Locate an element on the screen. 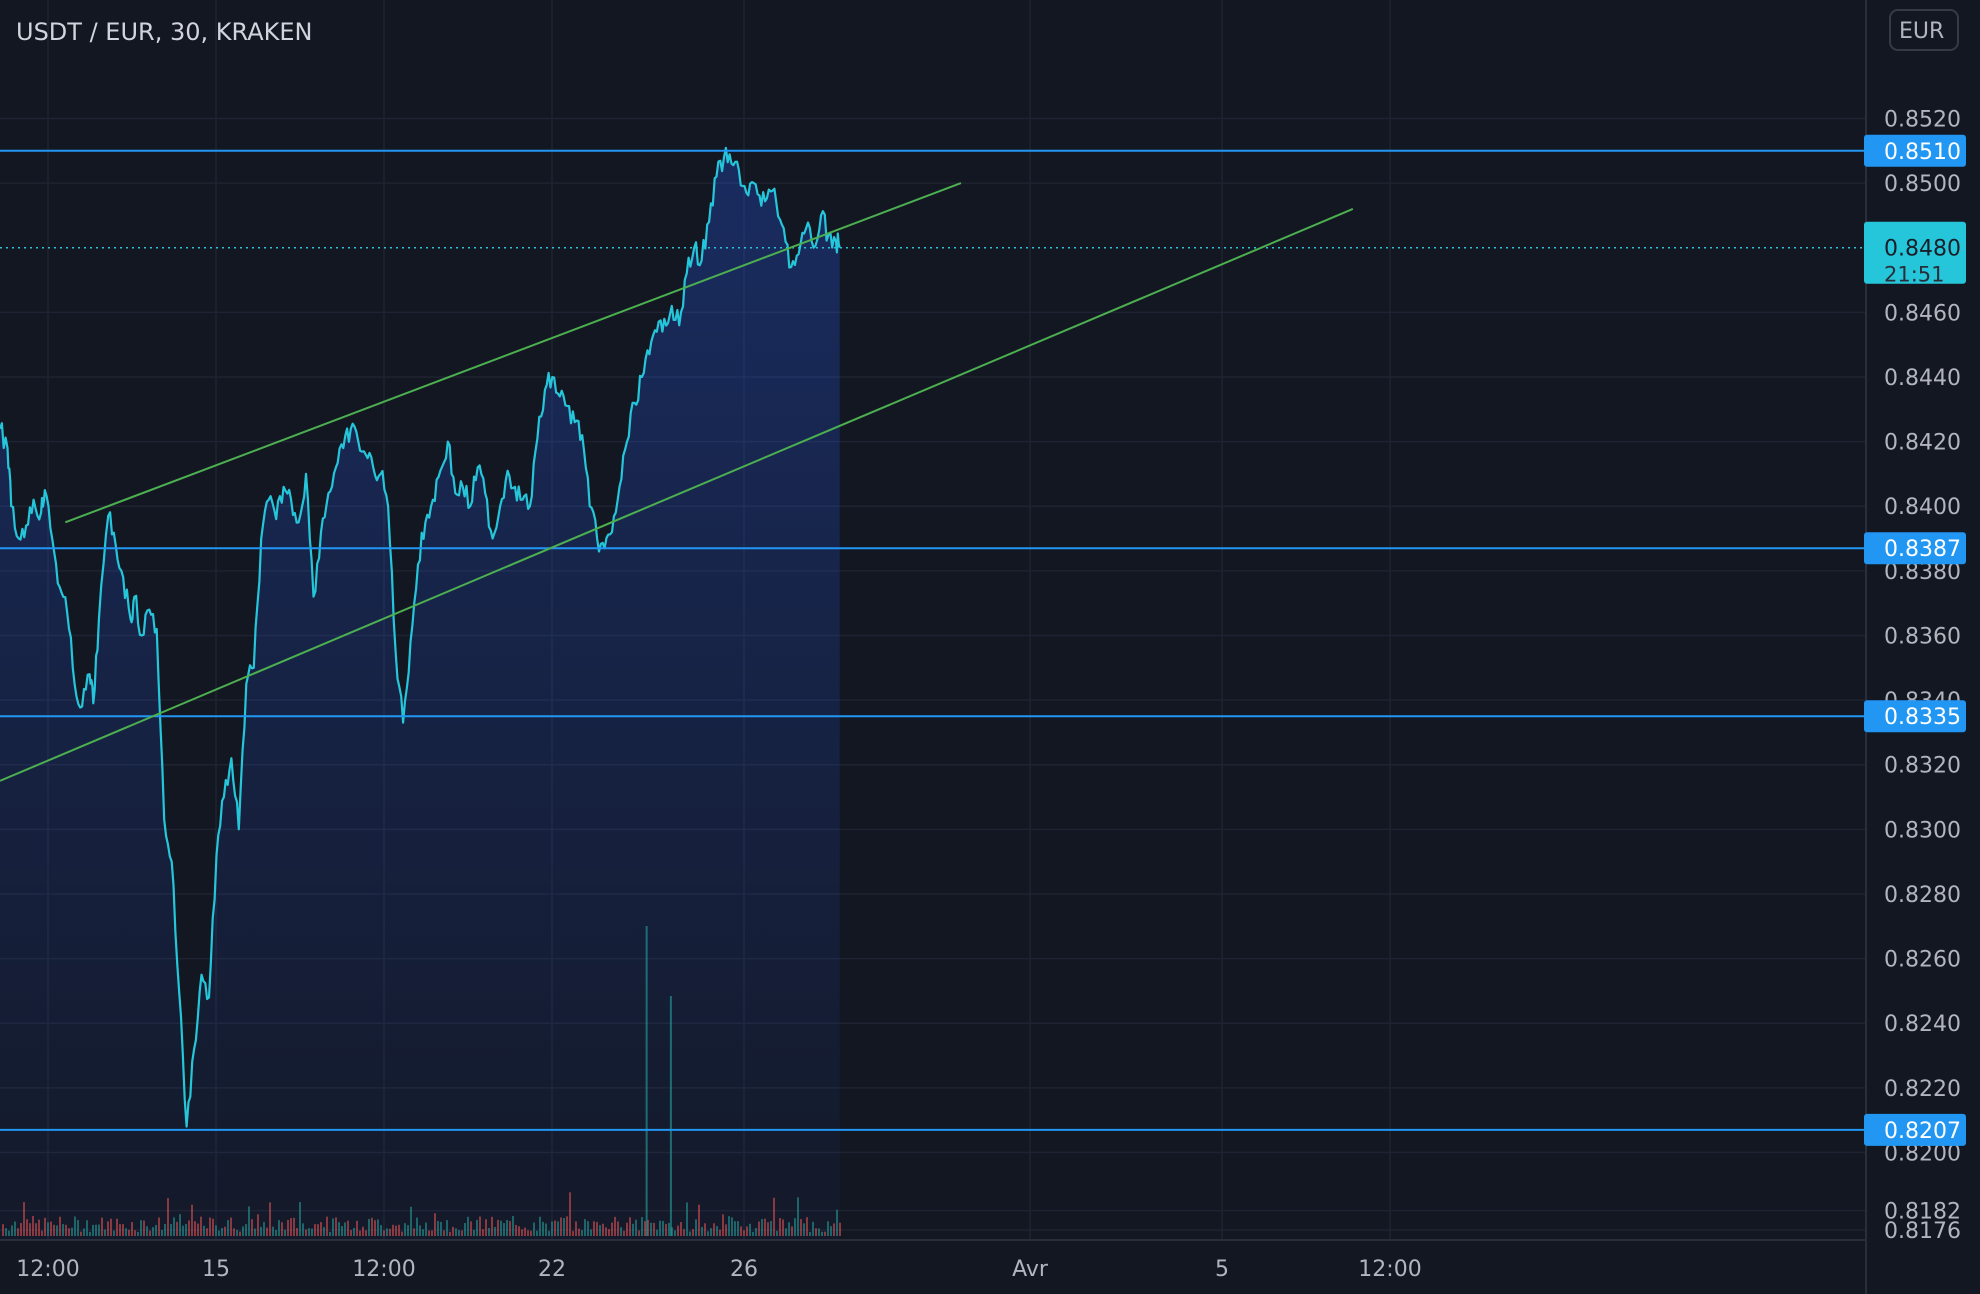 The height and width of the screenshot is (1294, 1980). price-tick-label: 0.8400 is located at coordinates (1922, 507).